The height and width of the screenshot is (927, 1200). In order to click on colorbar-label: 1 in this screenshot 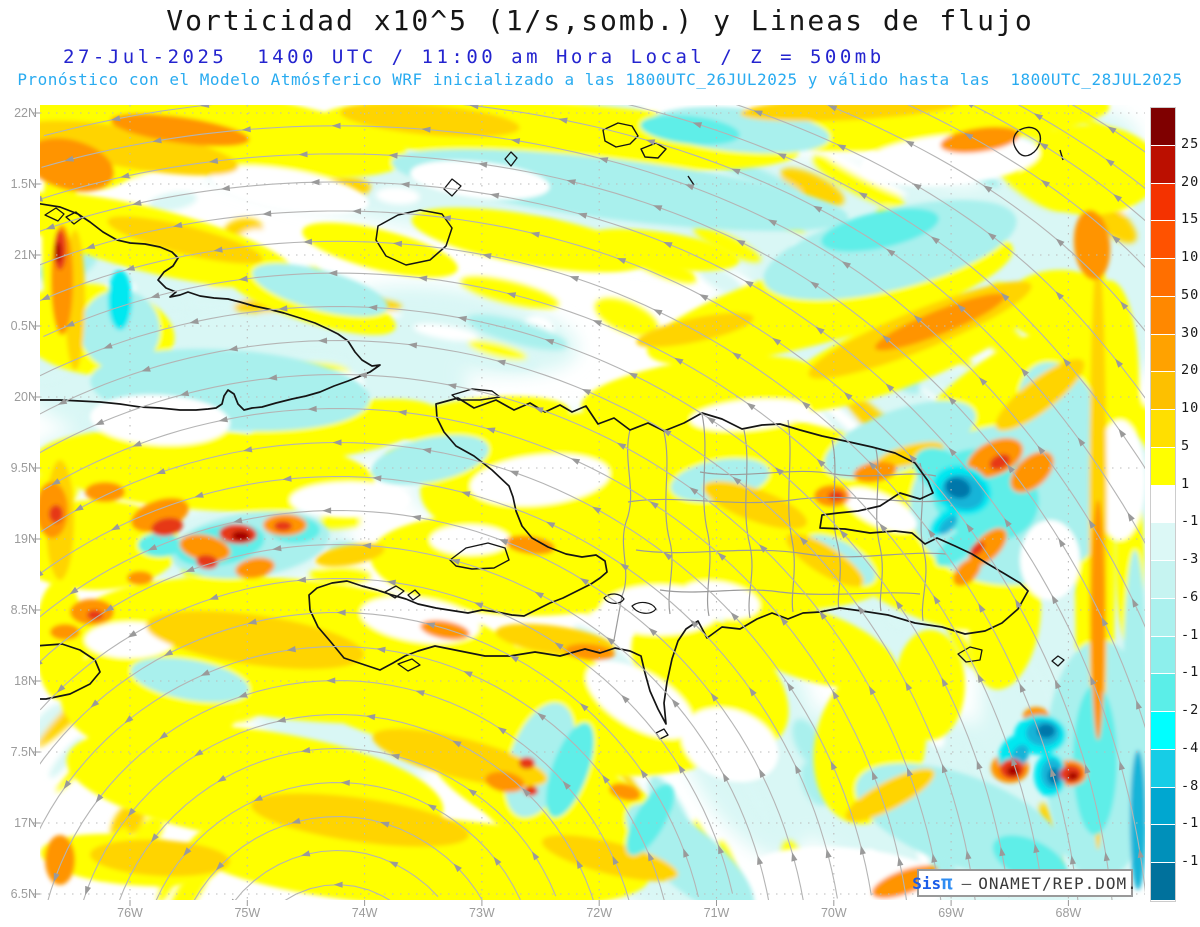, I will do `click(1186, 483)`.